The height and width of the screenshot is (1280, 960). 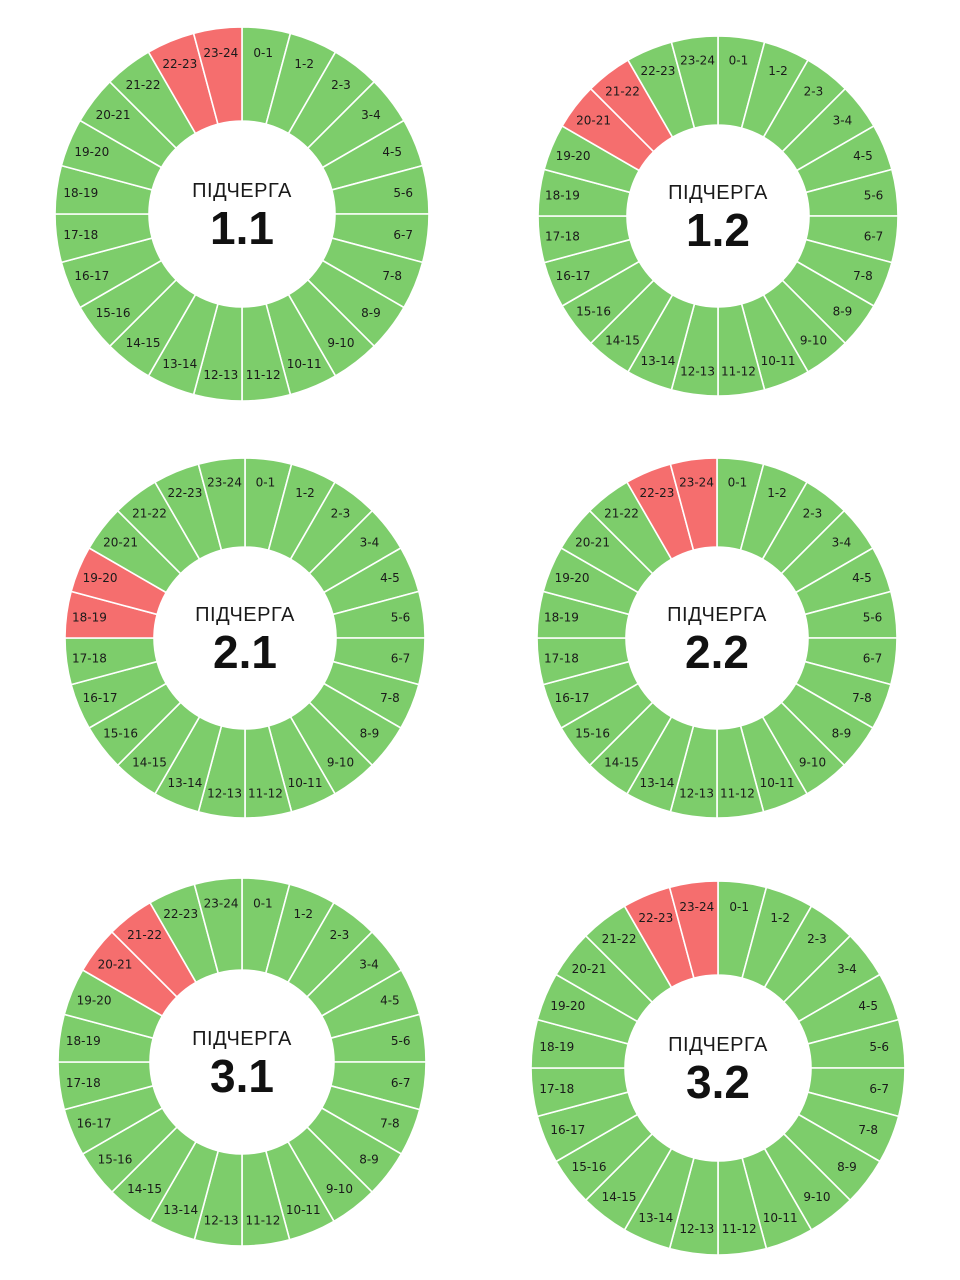 What do you see at coordinates (717, 652) in the screenshot?
I see `queue-number: 2.2` at bounding box center [717, 652].